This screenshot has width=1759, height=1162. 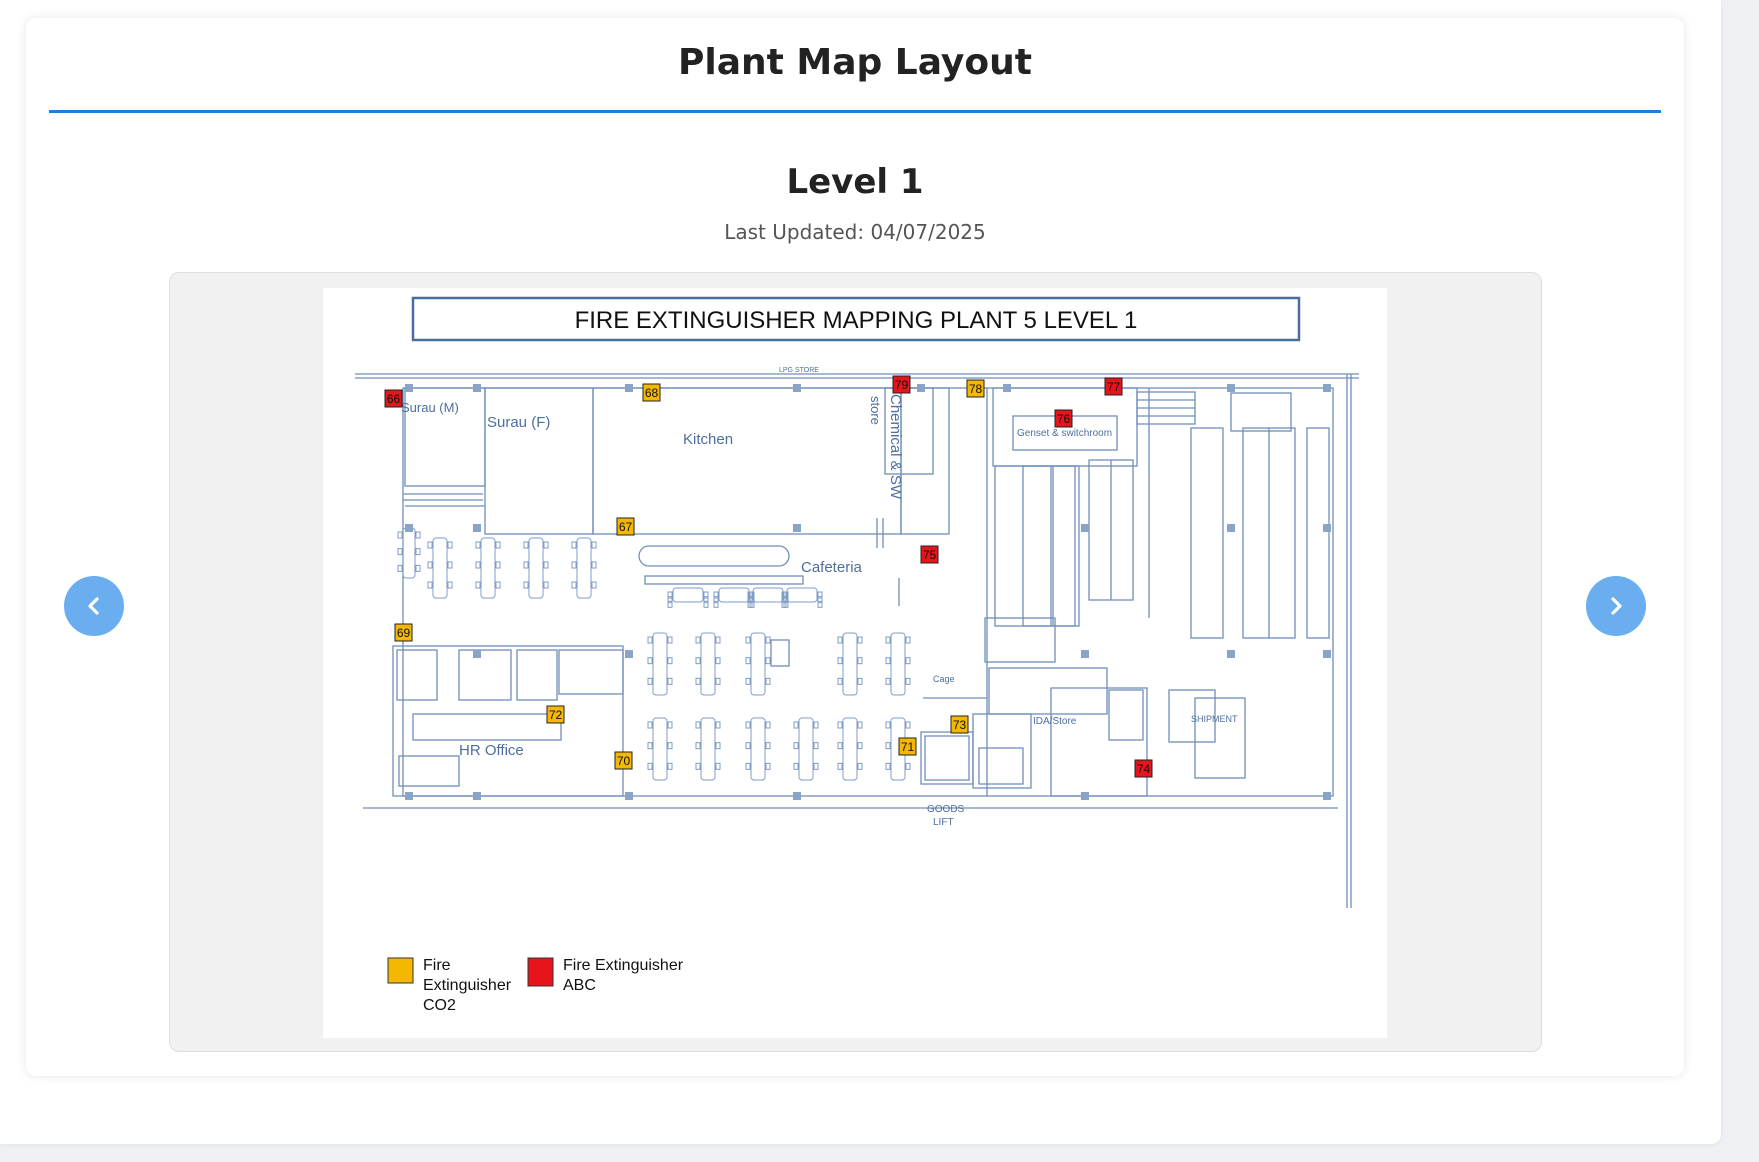 I want to click on next-map-button, so click(x=1616, y=606).